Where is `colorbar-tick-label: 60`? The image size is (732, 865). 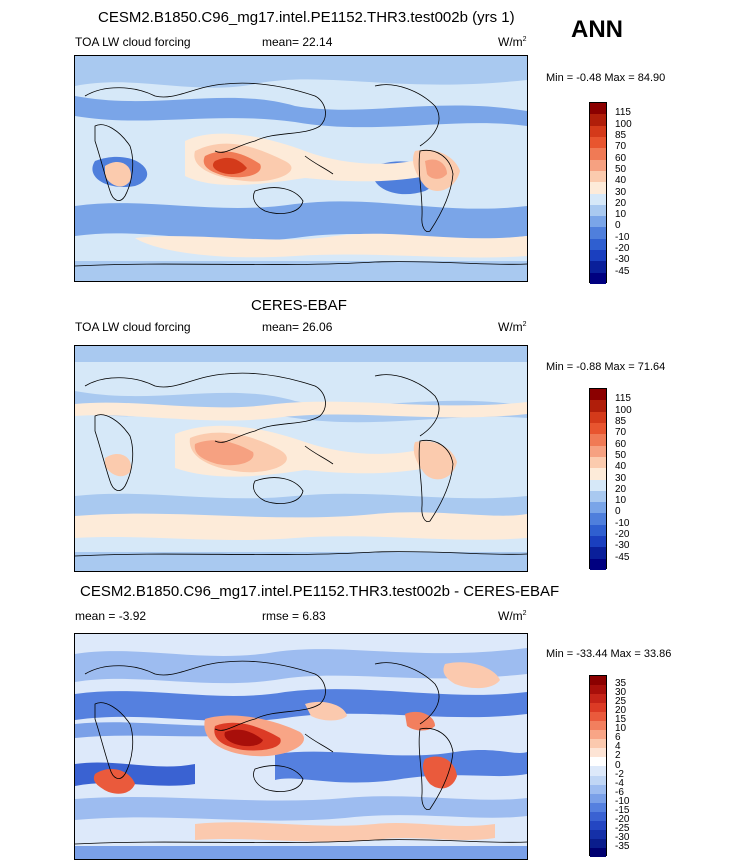
colorbar-tick-label: 60 is located at coordinates (621, 158).